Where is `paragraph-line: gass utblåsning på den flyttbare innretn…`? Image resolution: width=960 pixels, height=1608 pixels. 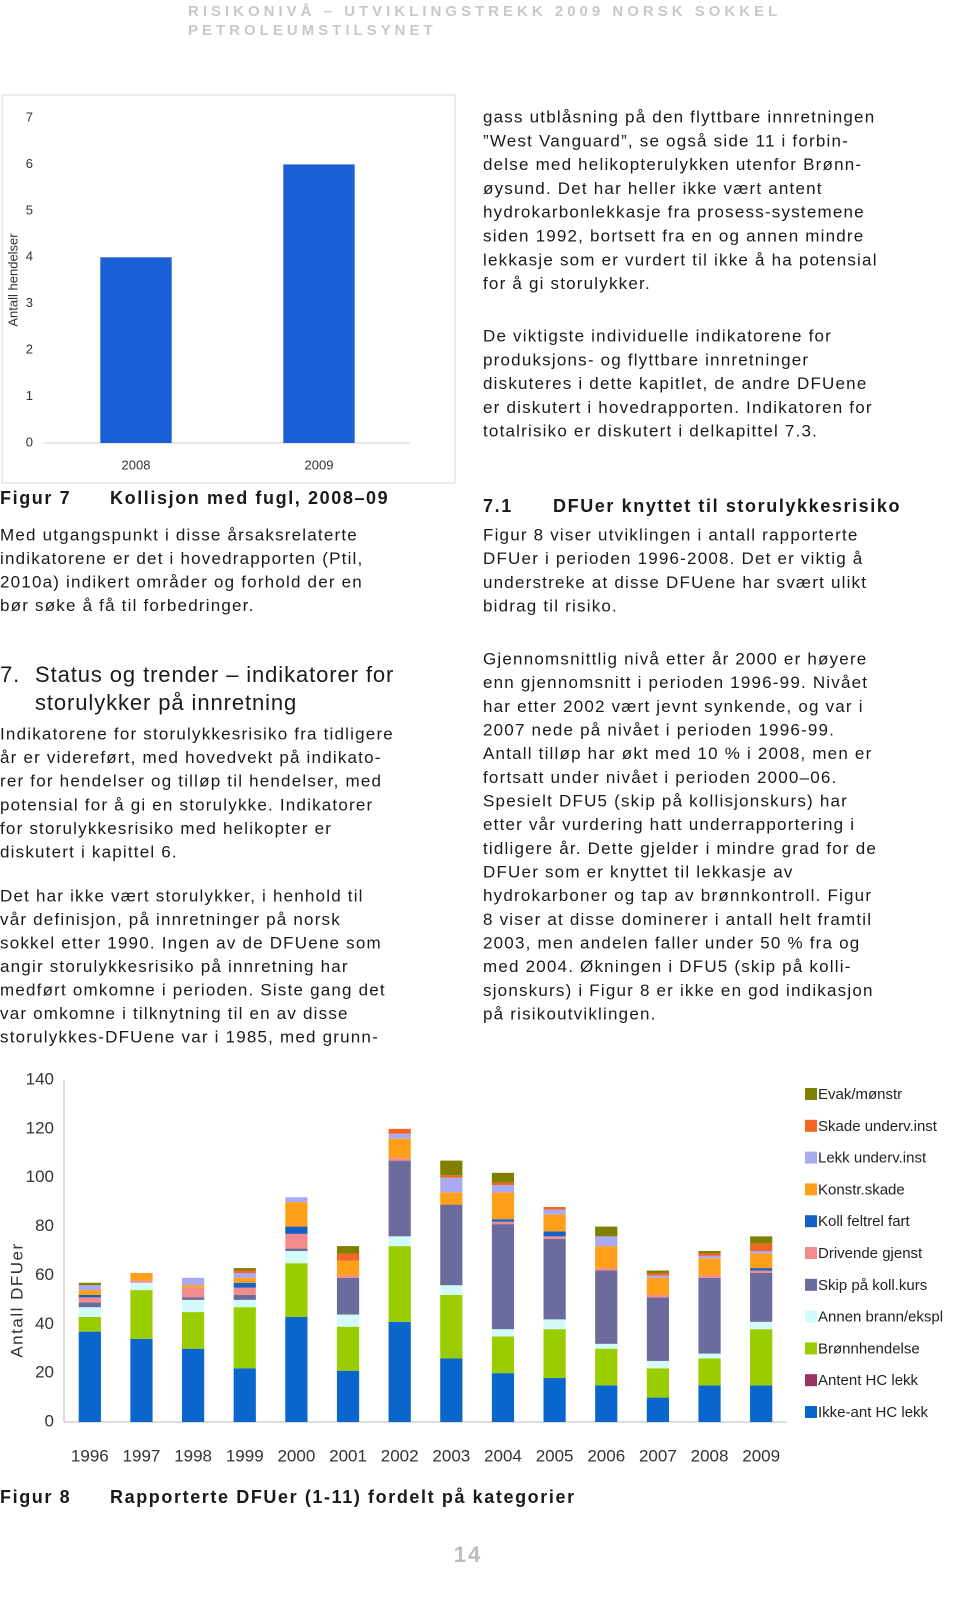
paragraph-line: gass utblåsning på den flyttbare innretn… is located at coordinates (679, 116).